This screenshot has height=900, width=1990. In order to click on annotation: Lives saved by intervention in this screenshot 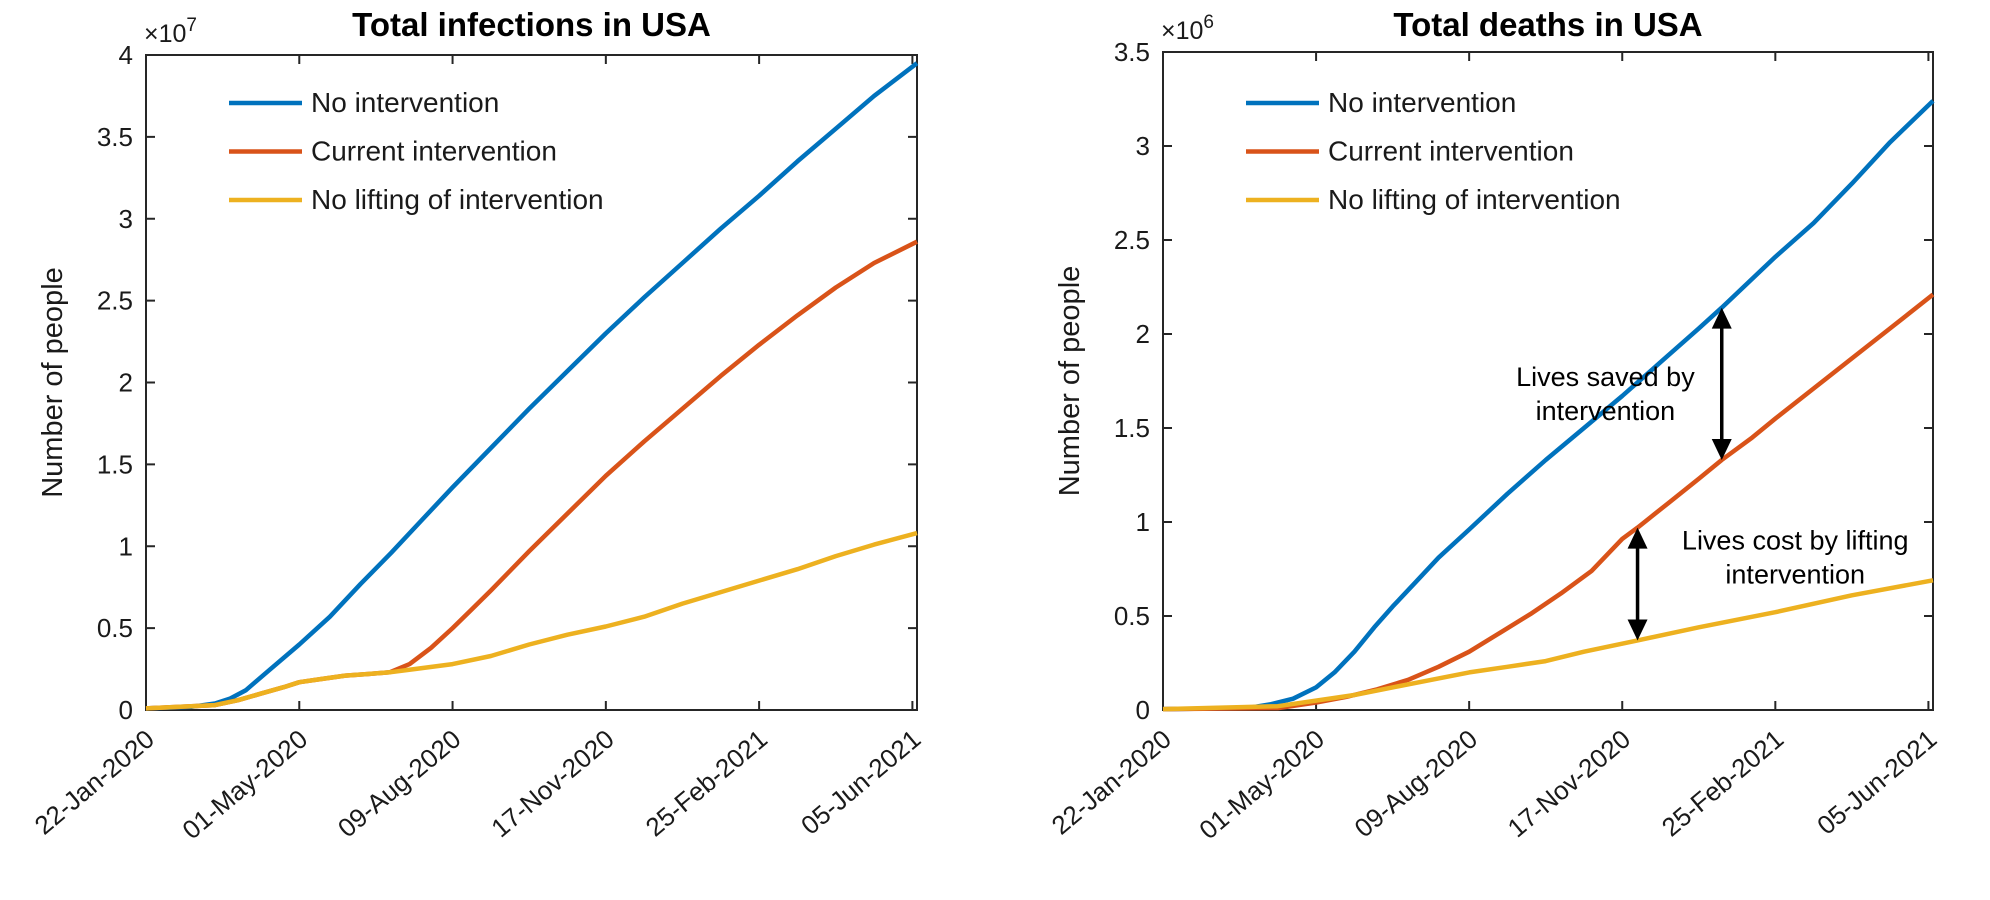, I will do `click(1624, 383)`.